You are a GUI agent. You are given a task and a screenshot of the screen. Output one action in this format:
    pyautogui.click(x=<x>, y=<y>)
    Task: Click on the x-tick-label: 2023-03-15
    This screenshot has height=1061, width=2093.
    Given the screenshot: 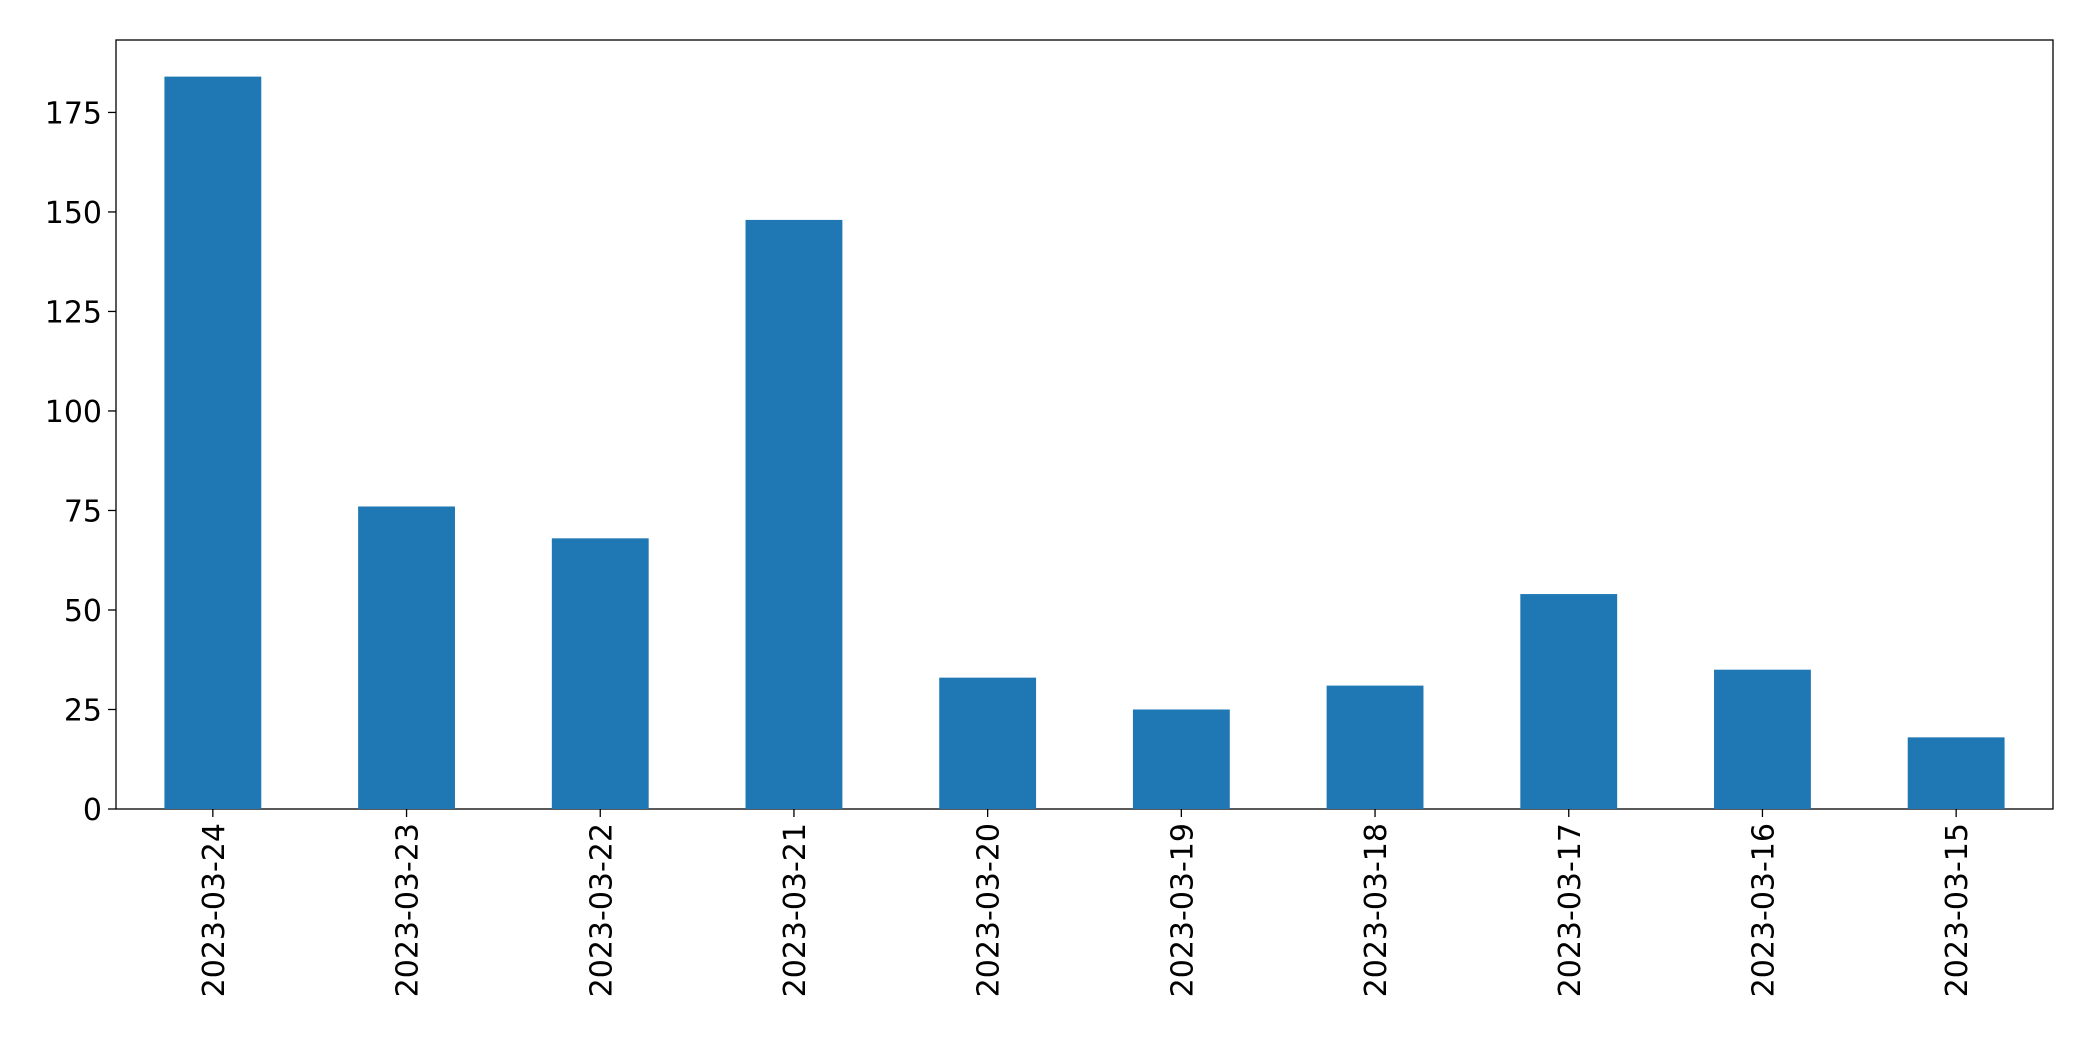 What is the action you would take?
    pyautogui.click(x=1957, y=910)
    